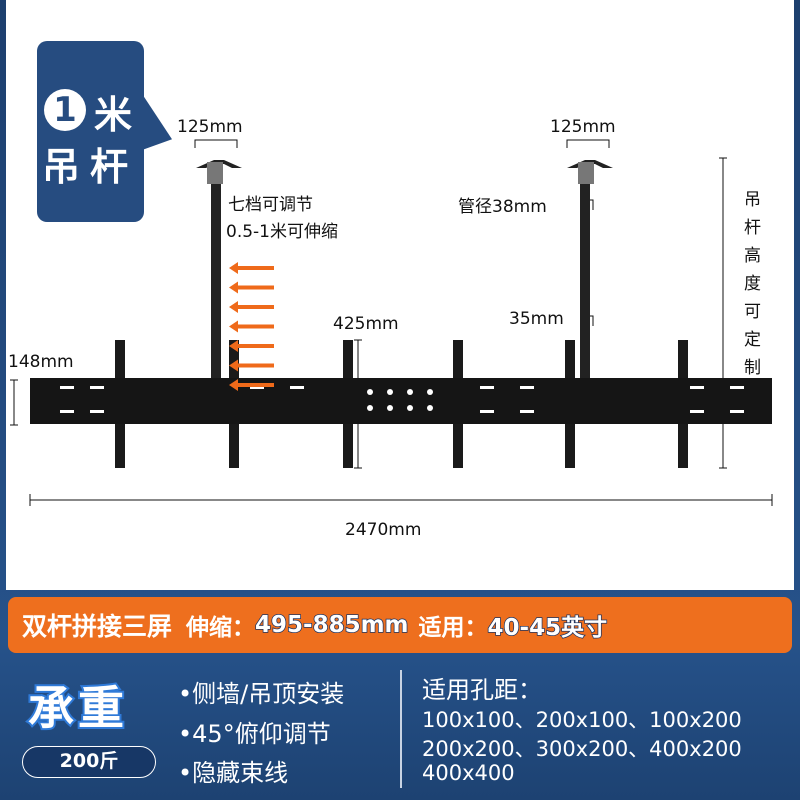 This screenshot has width=800, height=800. What do you see at coordinates (216, 143) in the screenshot?
I see `left-width-bracket` at bounding box center [216, 143].